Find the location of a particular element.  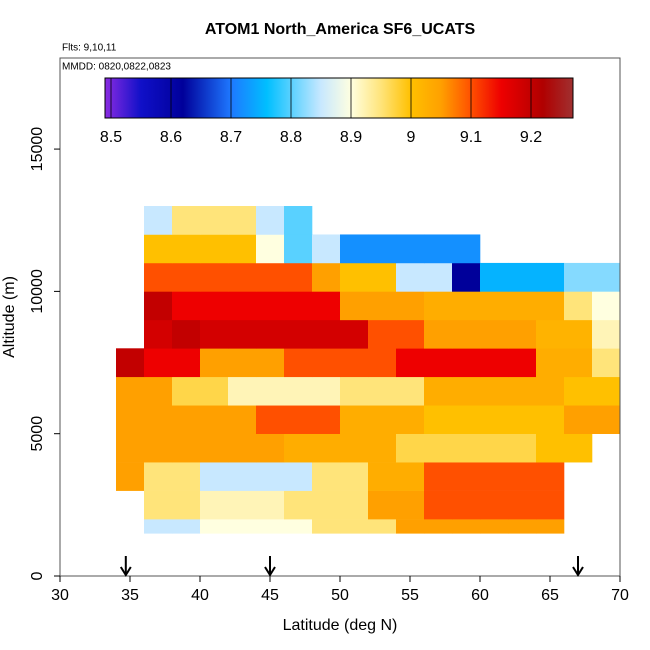

x-tick-label: 70 is located at coordinates (620, 595).